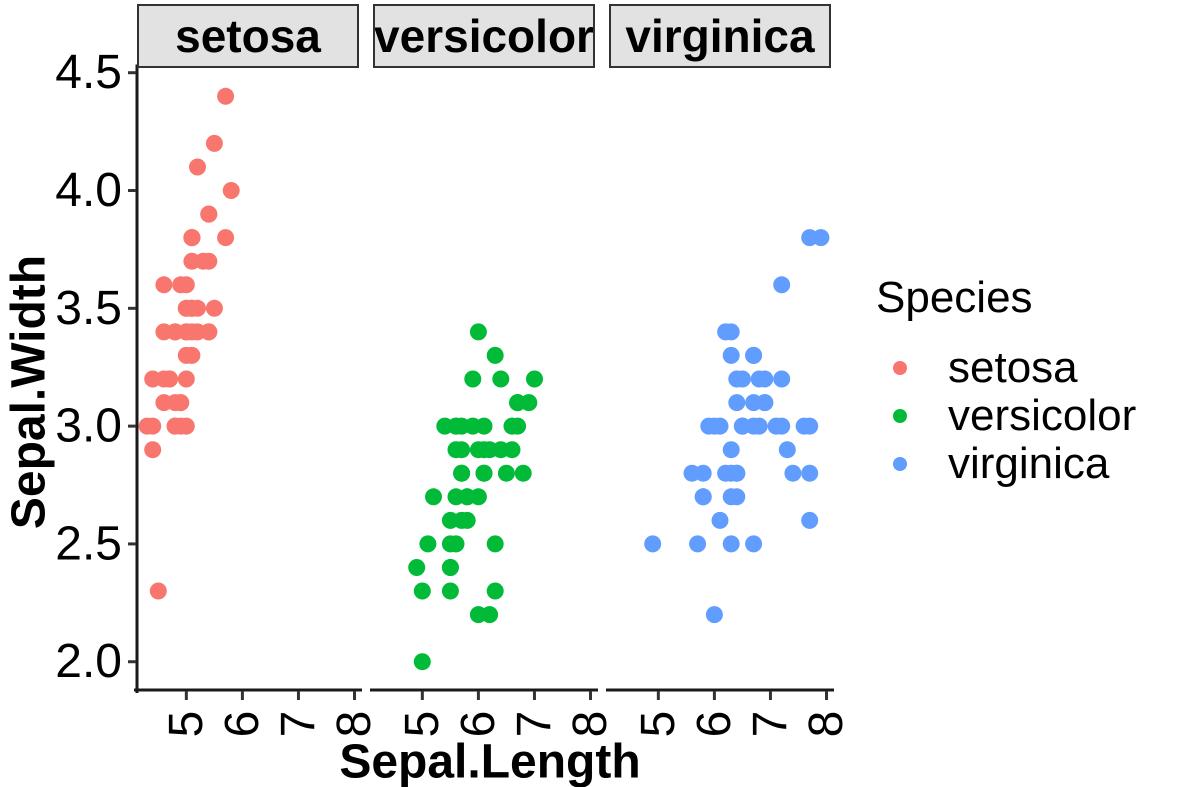  I want to click on legend-item-label: setosa, so click(1013, 367).